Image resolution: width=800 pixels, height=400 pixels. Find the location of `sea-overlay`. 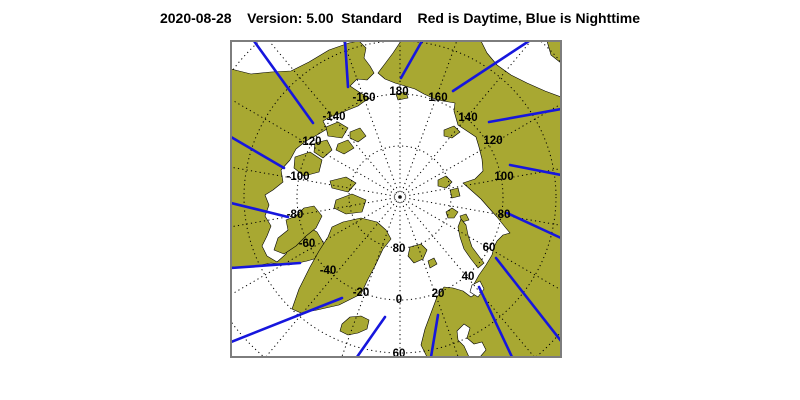

sea-overlay is located at coordinates (471, 340).